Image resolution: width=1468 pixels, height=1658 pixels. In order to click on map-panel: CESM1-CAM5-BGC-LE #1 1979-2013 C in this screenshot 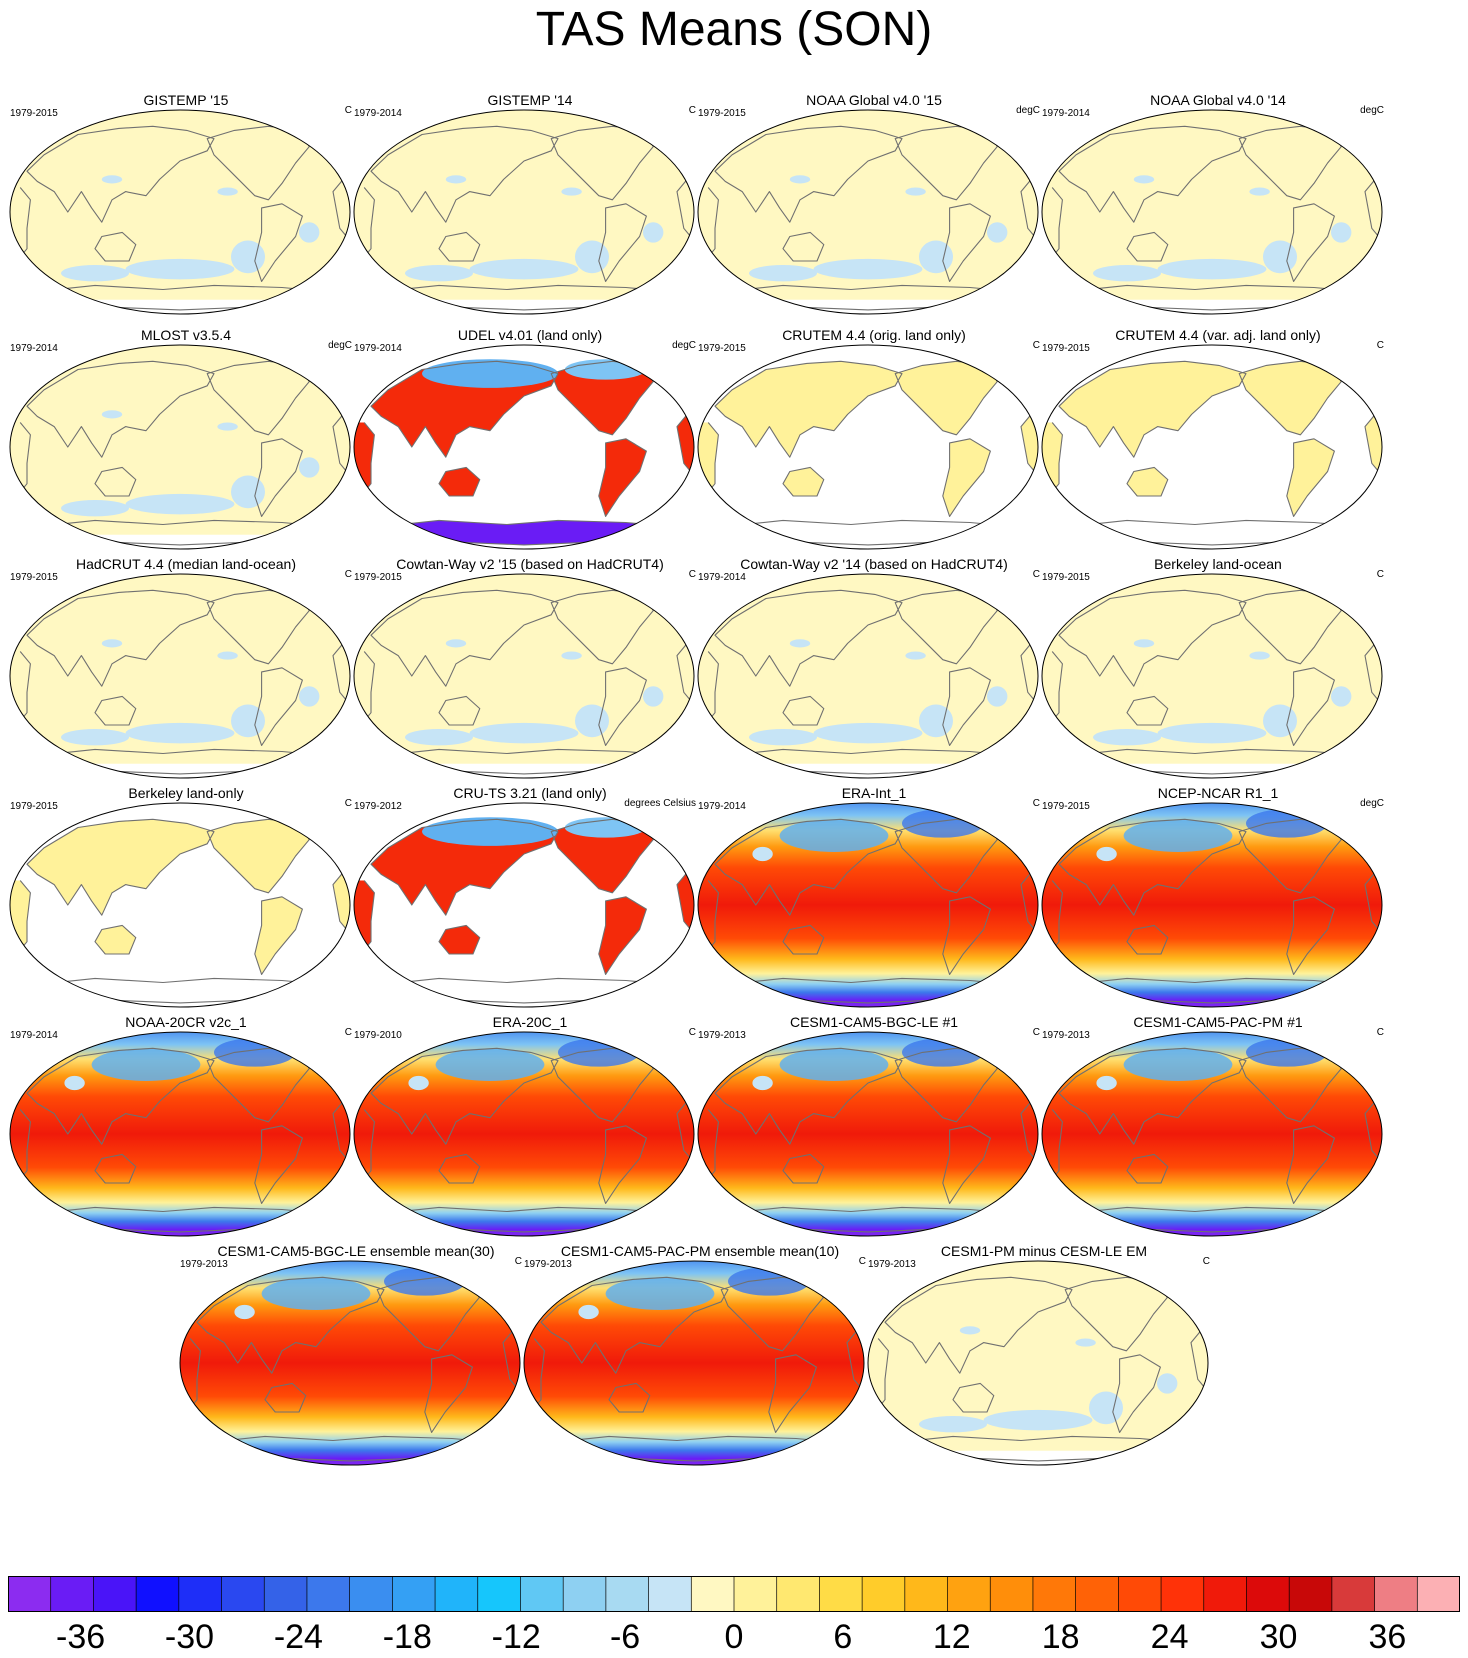, I will do `click(874, 1130)`.